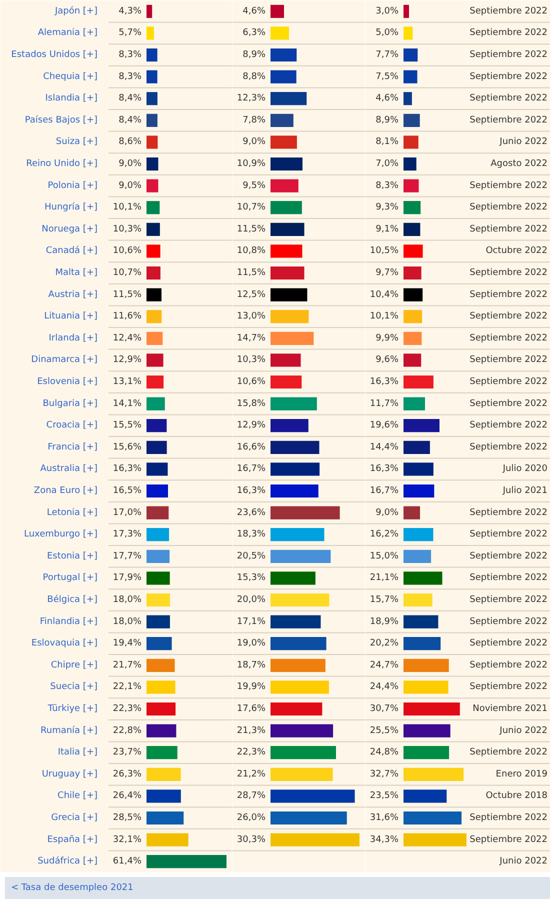 This screenshot has width=550, height=906. What do you see at coordinates (69, 621) in the screenshot?
I see `y-tick-label: Finlandia [+]` at bounding box center [69, 621].